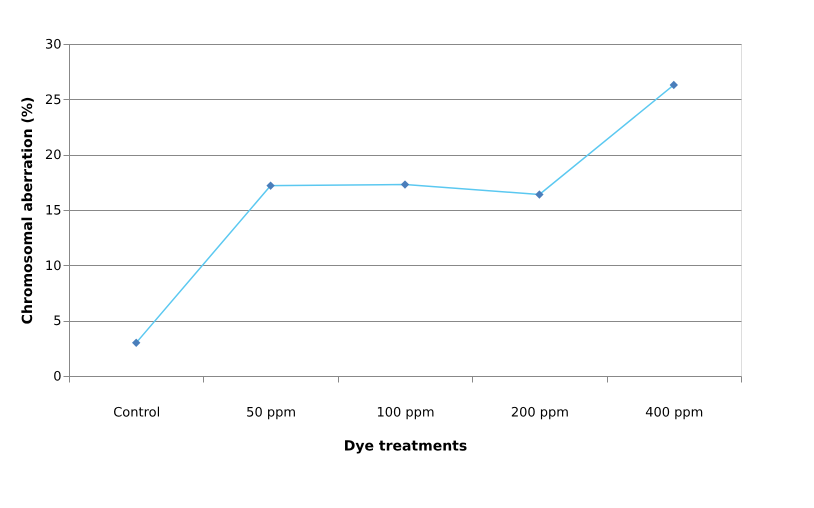 The width and height of the screenshot is (814, 508). Describe the element at coordinates (53, 266) in the screenshot. I see `y-tick-label: 10` at that location.